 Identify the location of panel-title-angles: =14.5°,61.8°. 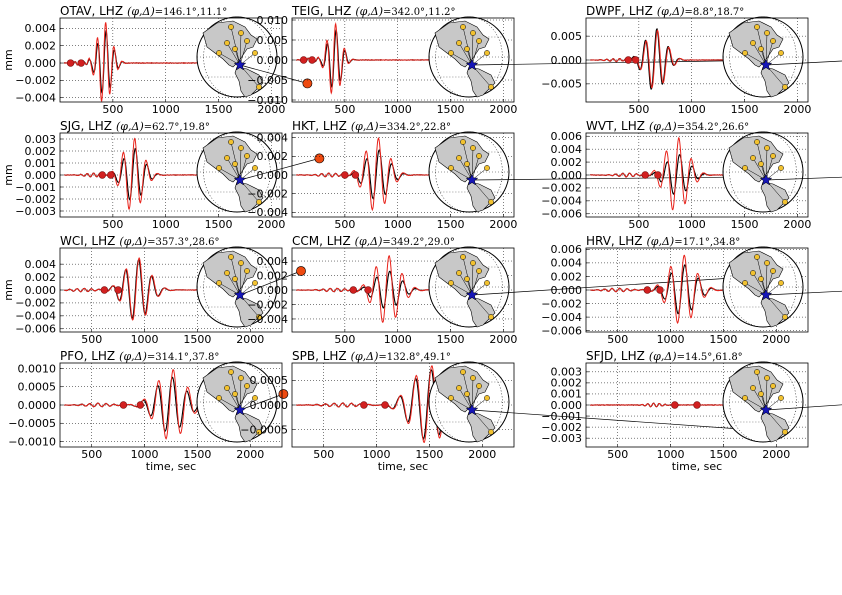
(710, 357).